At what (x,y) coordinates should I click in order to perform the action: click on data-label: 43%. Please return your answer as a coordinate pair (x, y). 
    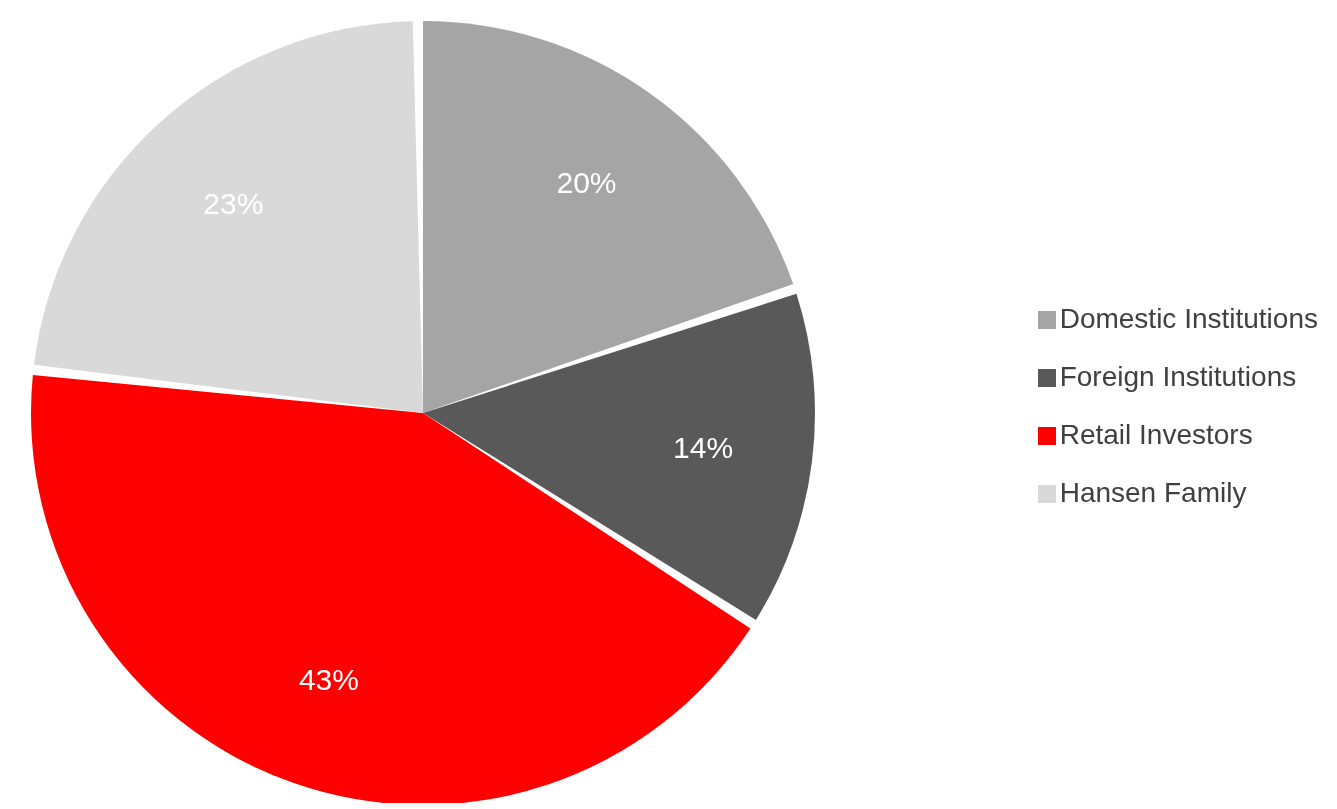
    Looking at the image, I should click on (328, 679).